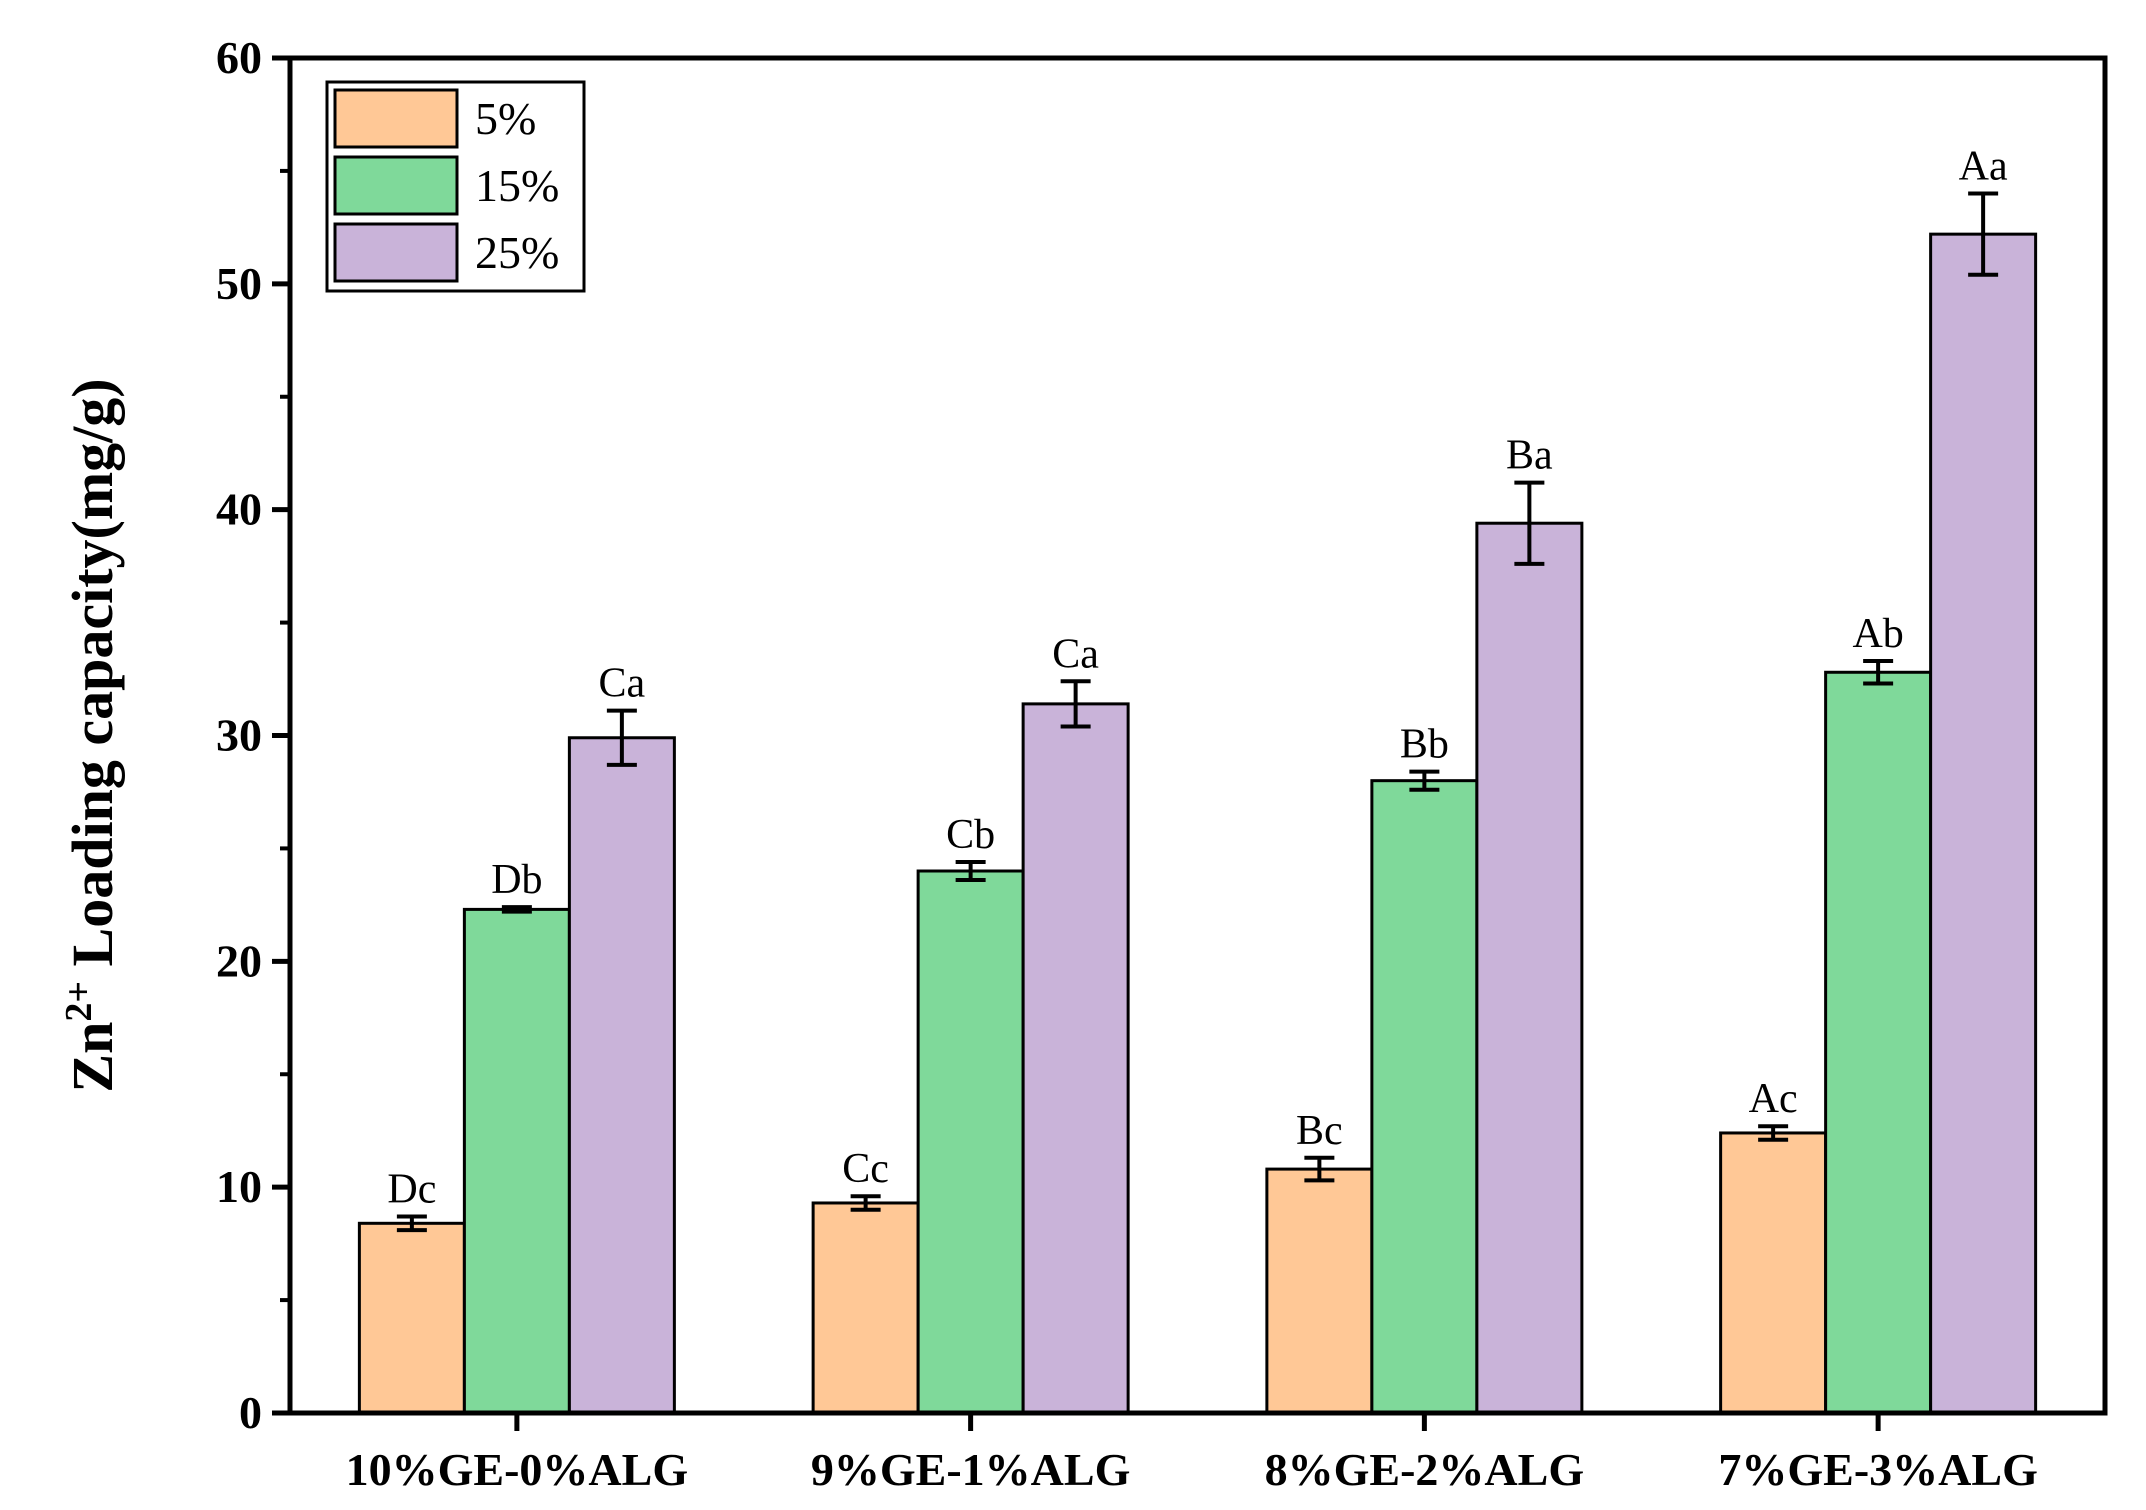 The width and height of the screenshot is (2146, 1510). I want to click on significance-label: Ac, so click(1773, 1099).